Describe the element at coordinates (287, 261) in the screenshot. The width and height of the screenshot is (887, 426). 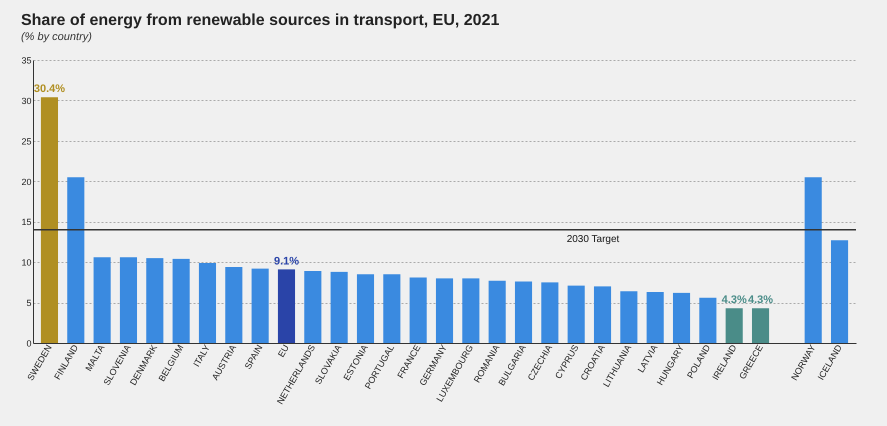
I see `data-label: 9.1%` at that location.